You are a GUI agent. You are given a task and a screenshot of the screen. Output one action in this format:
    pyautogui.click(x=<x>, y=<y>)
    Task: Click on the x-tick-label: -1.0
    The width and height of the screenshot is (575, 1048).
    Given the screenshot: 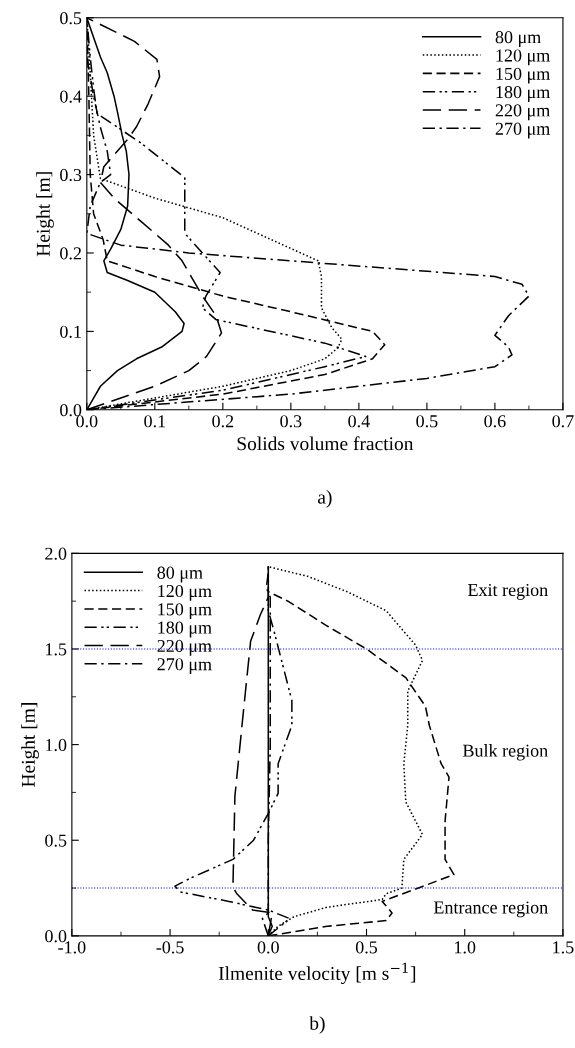 What is the action you would take?
    pyautogui.click(x=72, y=947)
    